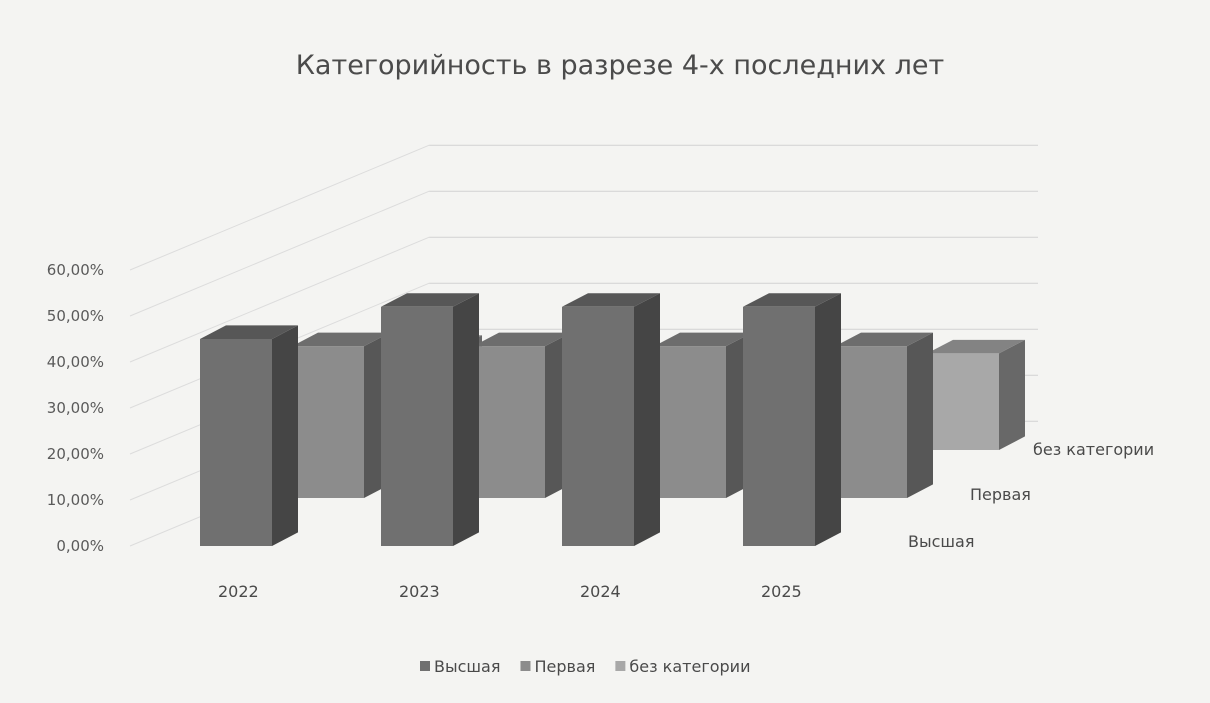 Image resolution: width=1210 pixels, height=703 pixels. I want to click on x-category-label: 2024, so click(600, 591).